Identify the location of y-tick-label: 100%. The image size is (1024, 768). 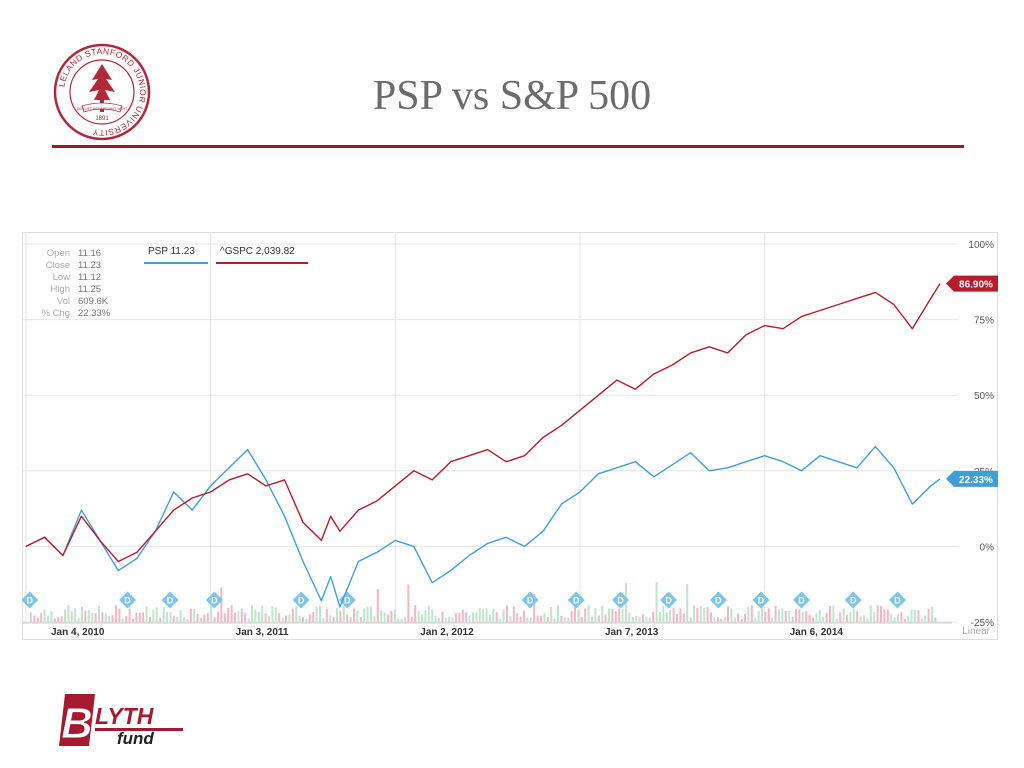
(981, 245).